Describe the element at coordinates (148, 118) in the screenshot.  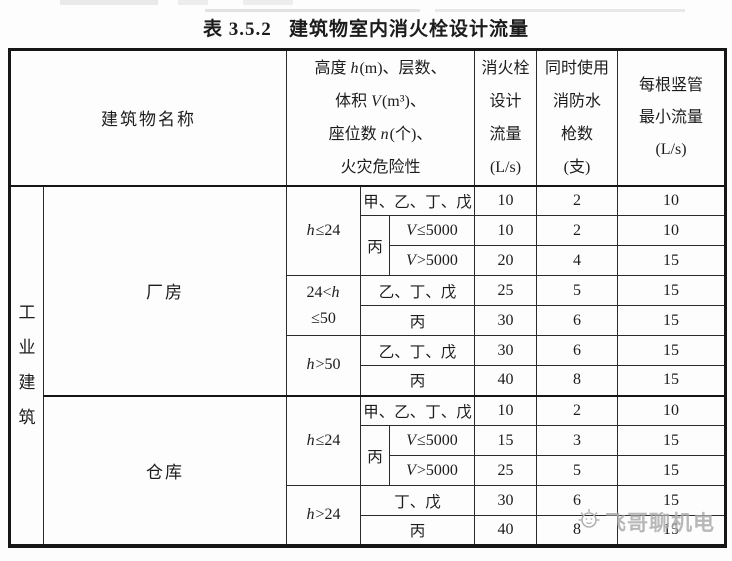
I see `header-building-name: 建筑物名称` at that location.